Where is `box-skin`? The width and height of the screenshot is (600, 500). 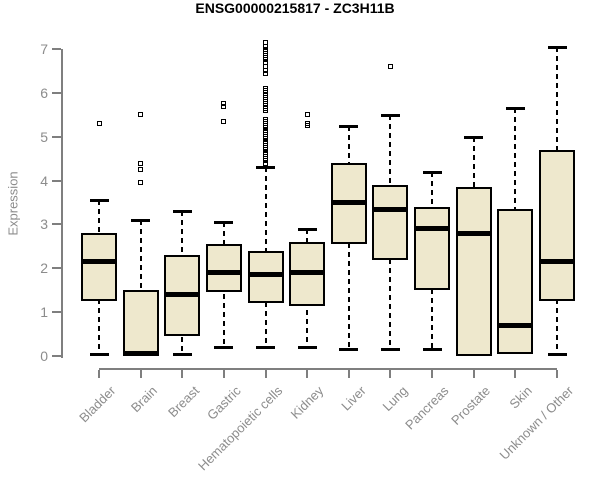 box-skin is located at coordinates (515, 281).